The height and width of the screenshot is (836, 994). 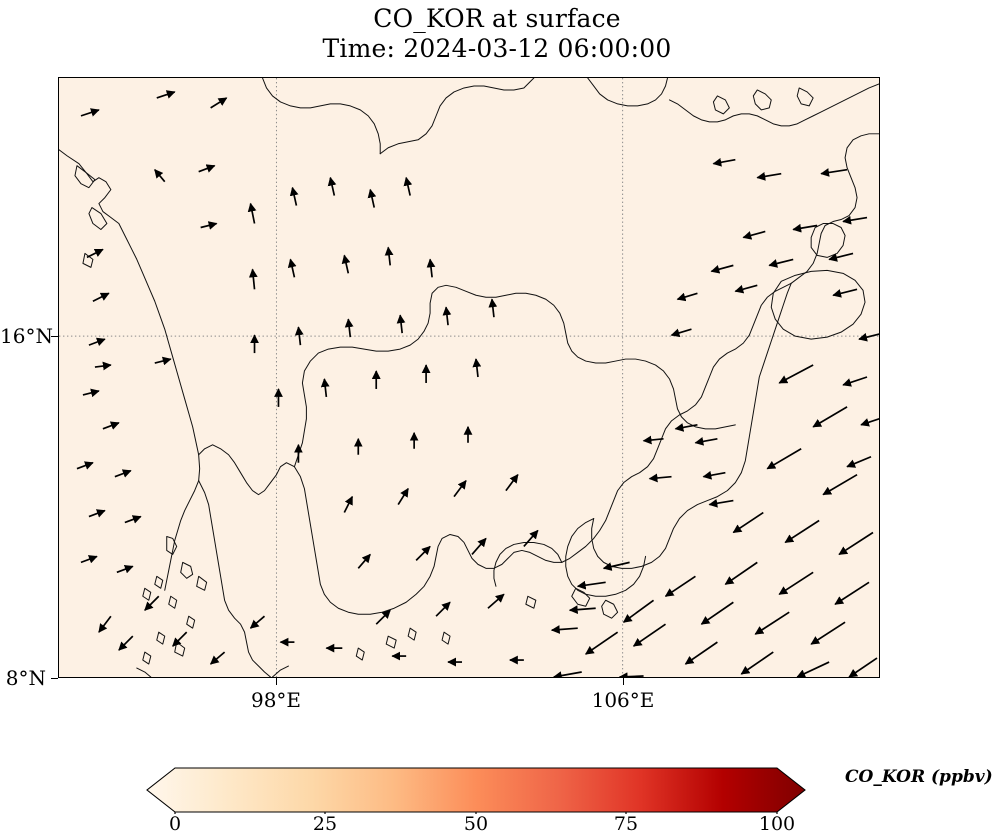 What do you see at coordinates (54, 337) in the screenshot?
I see `ytick-mark-16N` at bounding box center [54, 337].